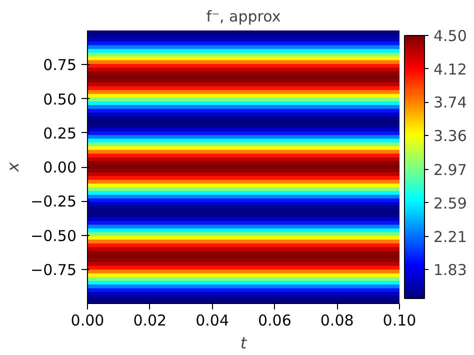  What do you see at coordinates (53, 235) in the screenshot?
I see `y-tick-label: −0.50` at bounding box center [53, 235].